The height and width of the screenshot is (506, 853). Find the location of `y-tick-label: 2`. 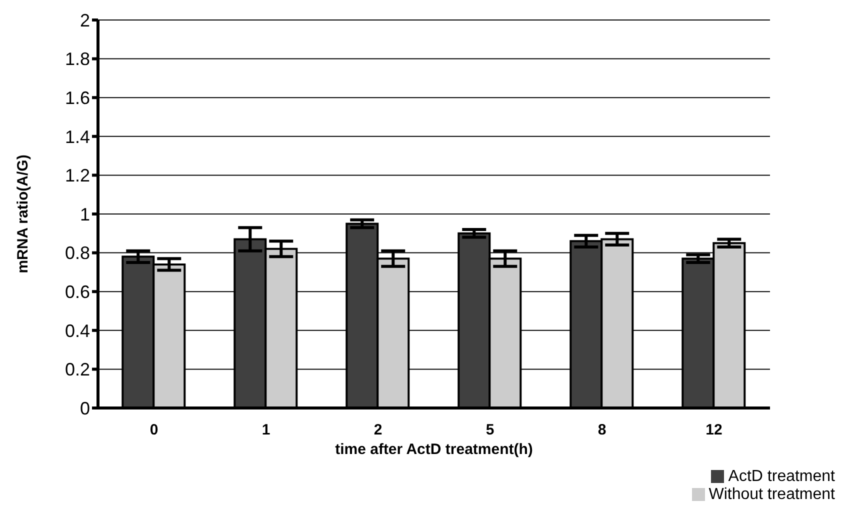

y-tick-label: 2 is located at coordinates (85, 20).